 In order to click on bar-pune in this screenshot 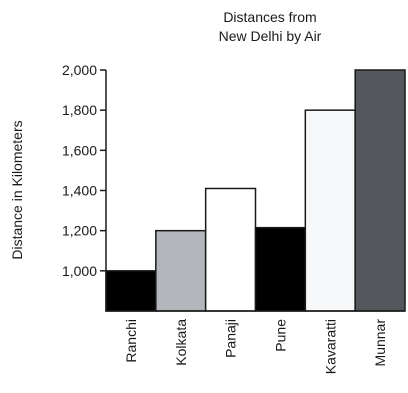, I will do `click(281, 269)`.